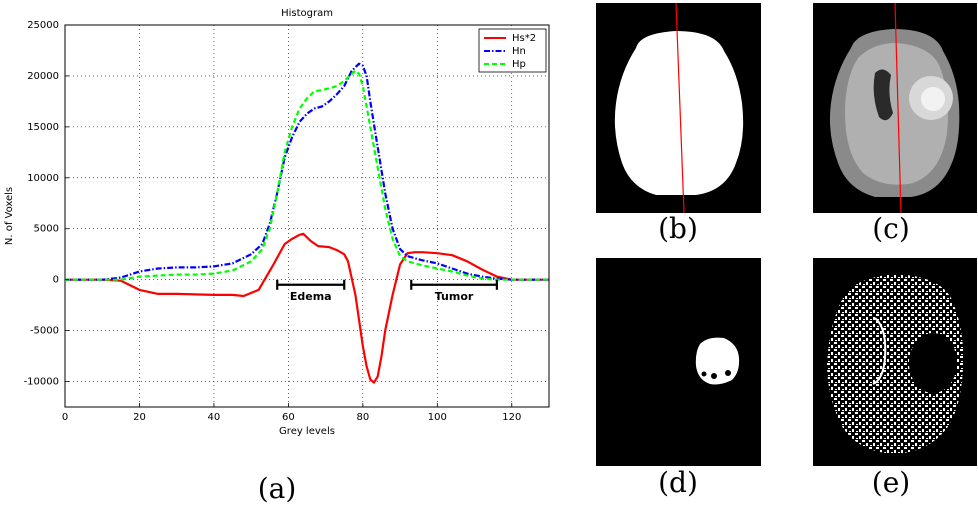  I want to click on image-edema-map, so click(895, 362).